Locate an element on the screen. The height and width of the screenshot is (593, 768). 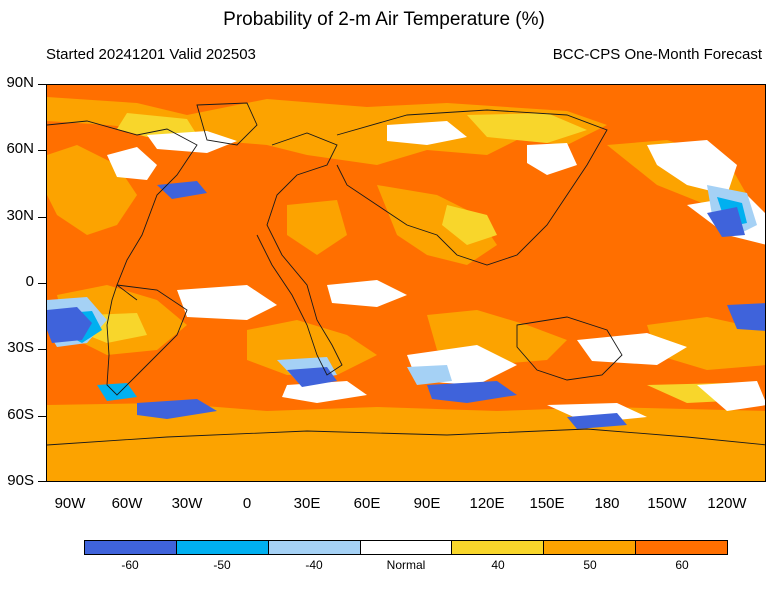
legend-label-40: 40 is located at coordinates (498, 565).